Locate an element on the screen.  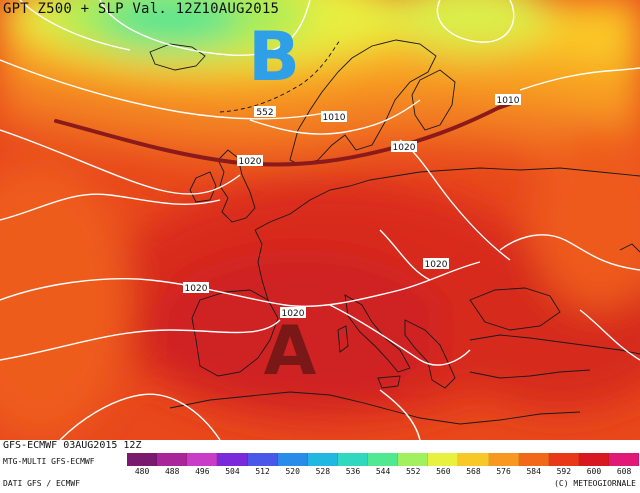
data-source: DATI GFS / ECMWF is located at coordinates (42, 483).